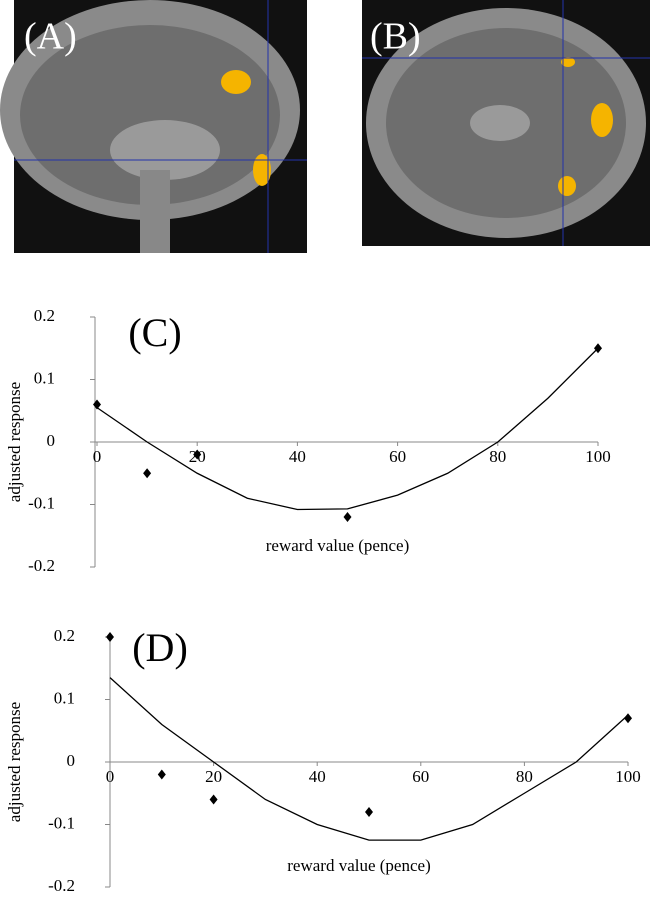 The width and height of the screenshot is (662, 900). What do you see at coordinates (154, 332) in the screenshot?
I see `panel-label: (C)` at bounding box center [154, 332].